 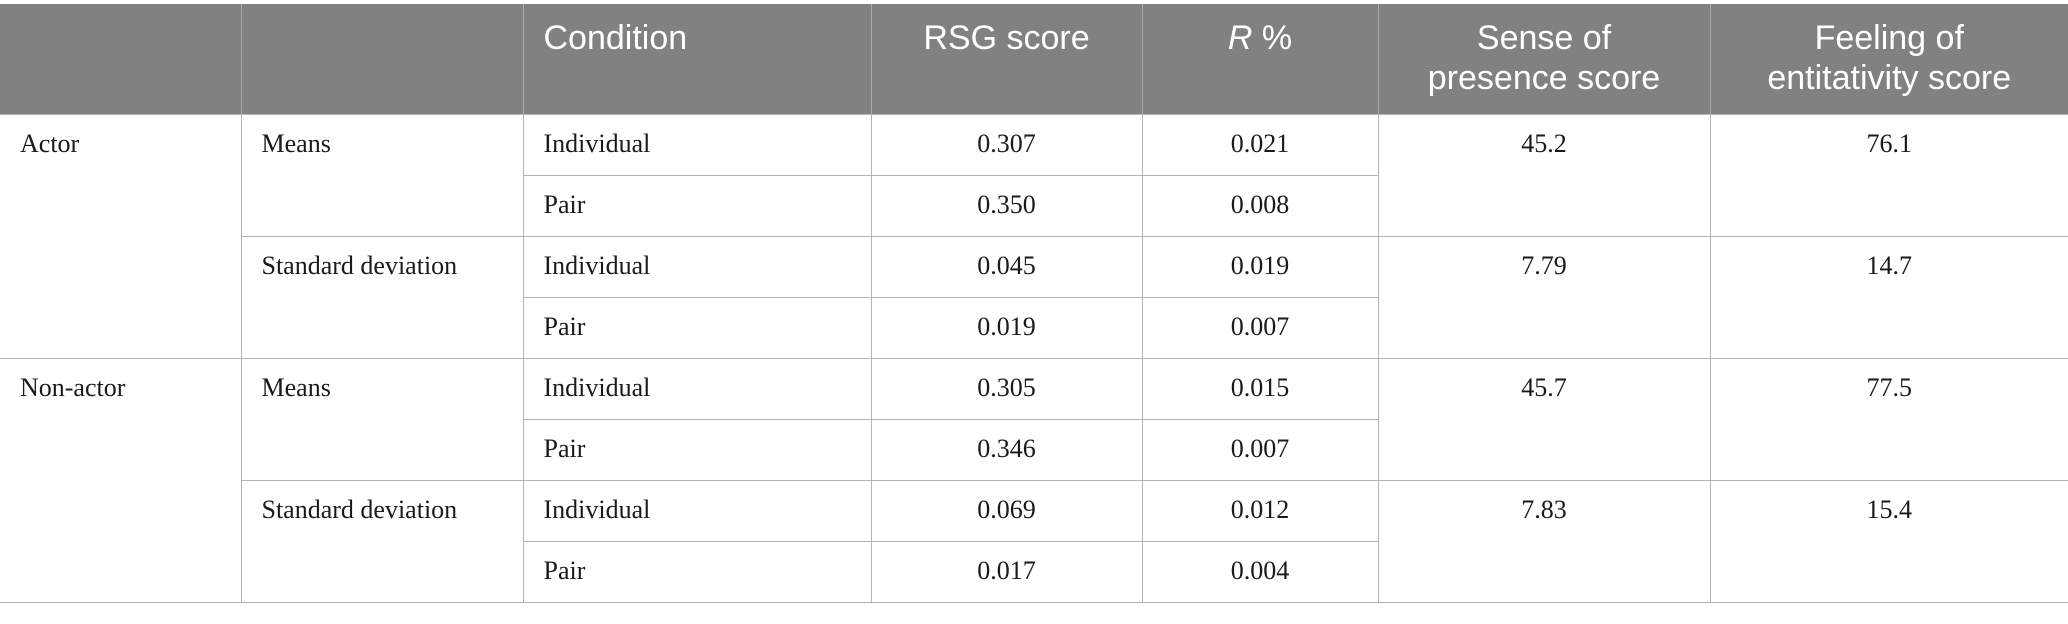 What do you see at coordinates (1260, 266) in the screenshot?
I see `r-percent-cell: 0.019` at bounding box center [1260, 266].